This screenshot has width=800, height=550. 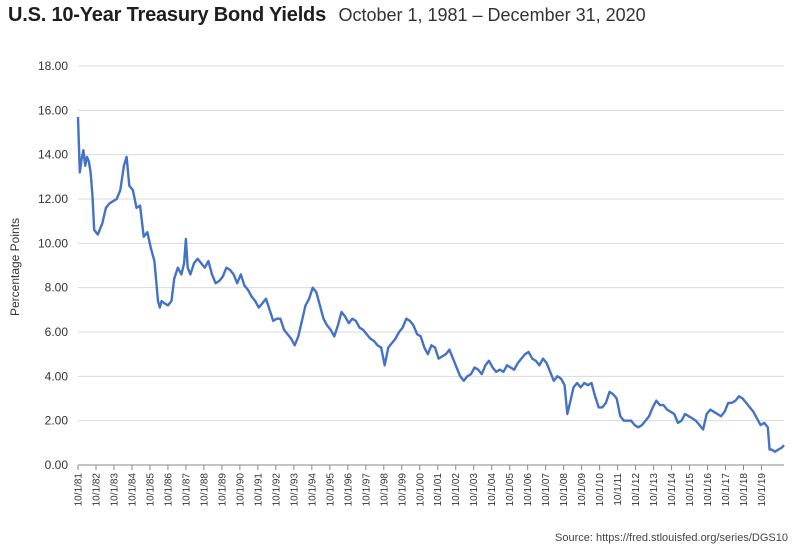 I want to click on y-tick-label: 0.00, so click(x=57, y=465).